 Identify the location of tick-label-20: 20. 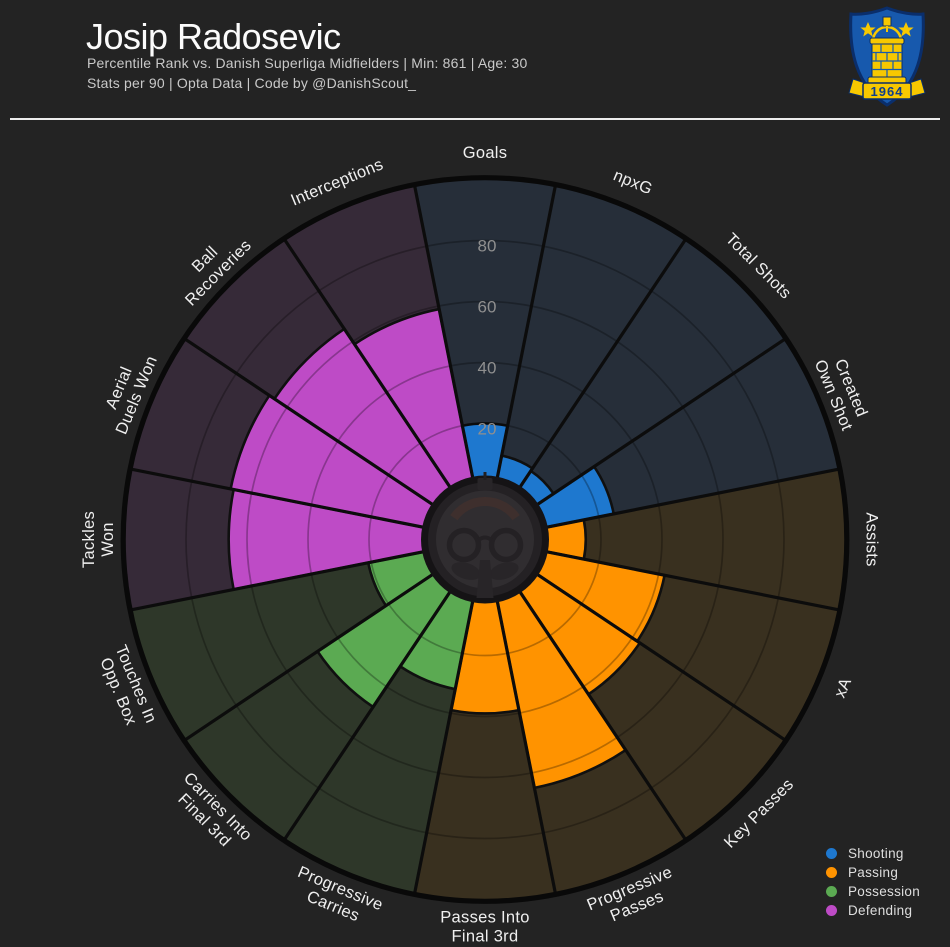
(487, 429).